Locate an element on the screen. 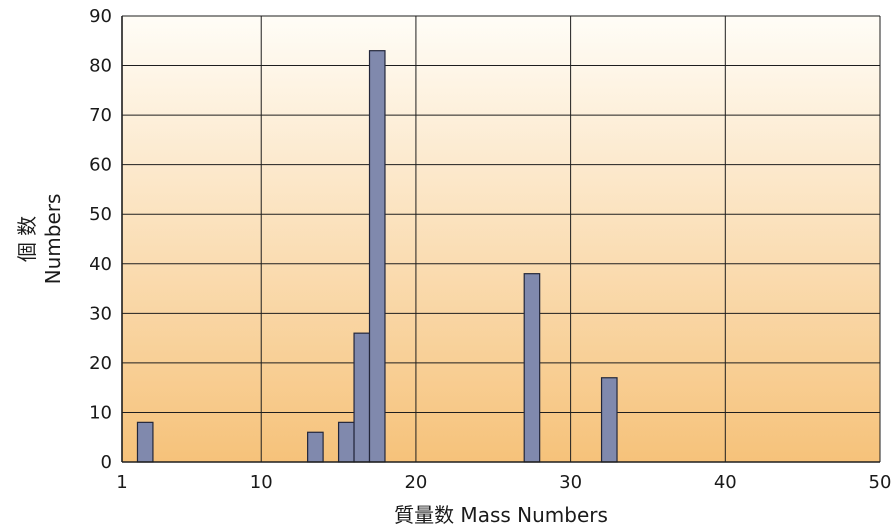 The height and width of the screenshot is (529, 894). y-tick-label: 40 is located at coordinates (100, 264).